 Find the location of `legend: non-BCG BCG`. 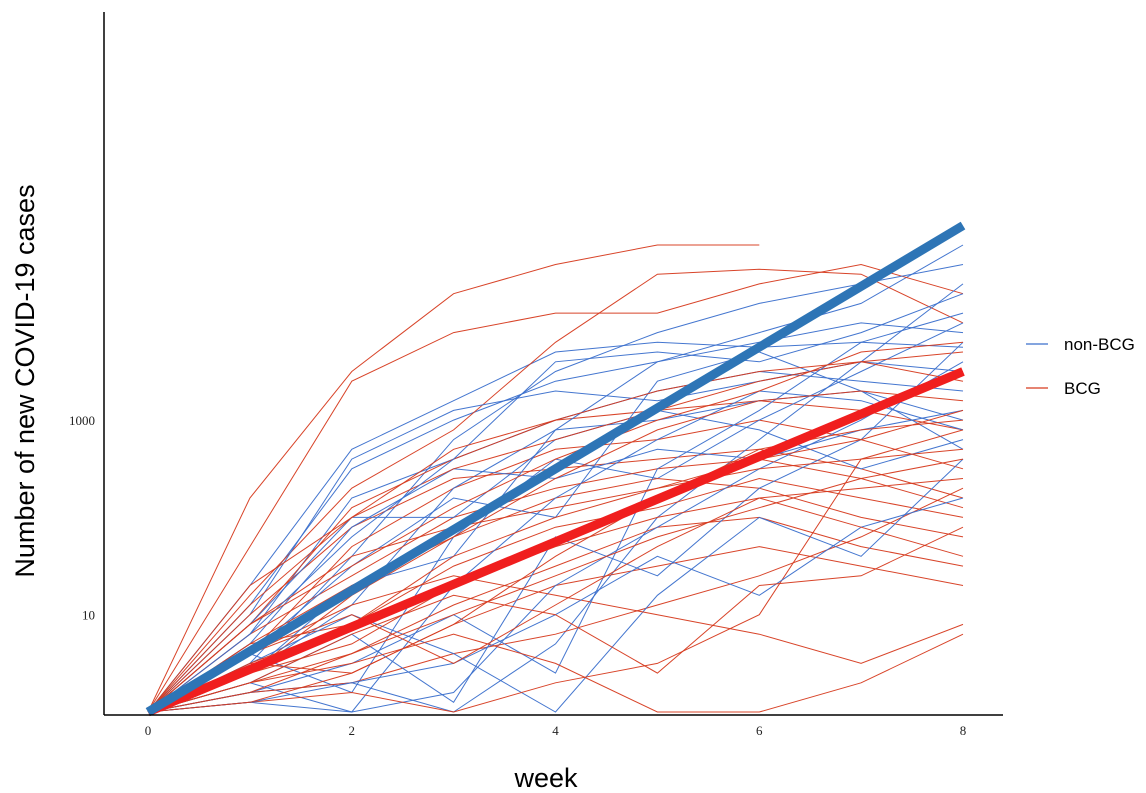

legend: non-BCG BCG is located at coordinates (1080, 366).